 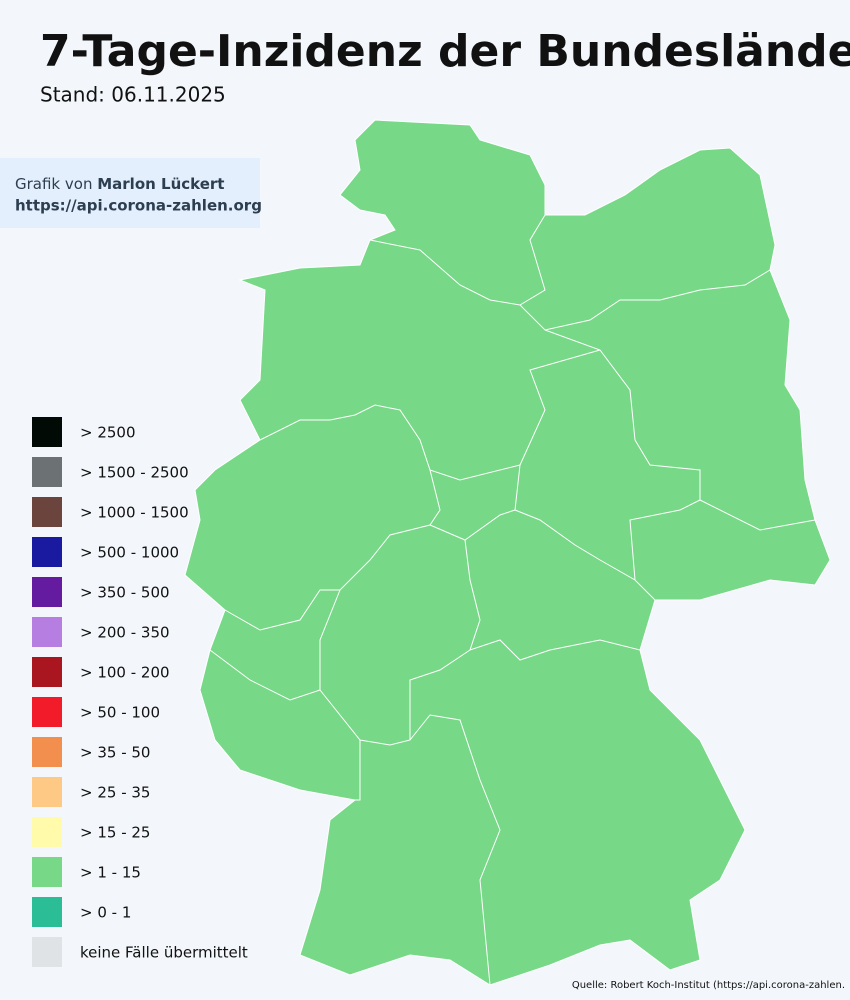 I want to click on legend-label: > 25 - 35, so click(x=115, y=793).